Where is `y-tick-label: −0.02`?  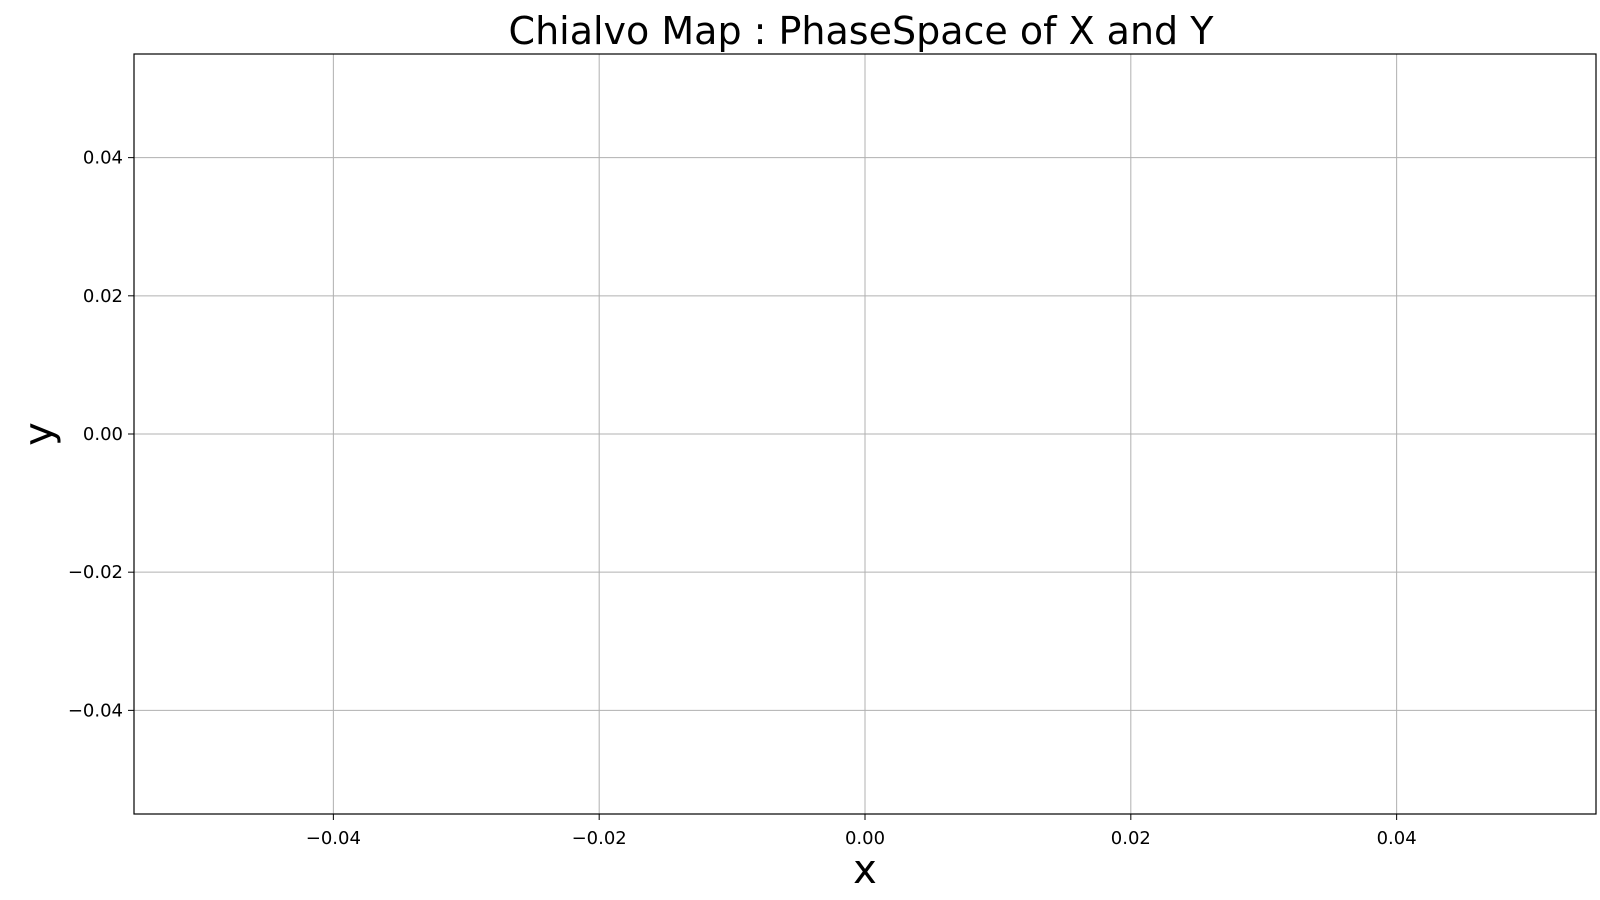 y-tick-label: −0.02 is located at coordinates (95, 572).